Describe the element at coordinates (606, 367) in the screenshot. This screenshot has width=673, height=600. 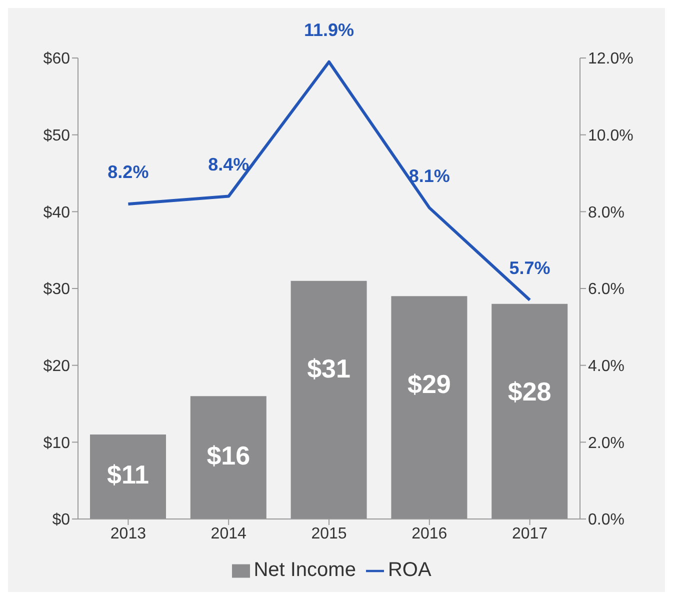
I see `y2-tick-label: 4.0%` at that location.